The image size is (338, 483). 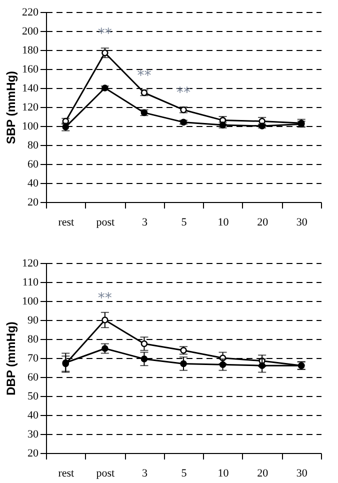 What do you see at coordinates (33, 320) in the screenshot?
I see `y-tick-label: 90` at bounding box center [33, 320].